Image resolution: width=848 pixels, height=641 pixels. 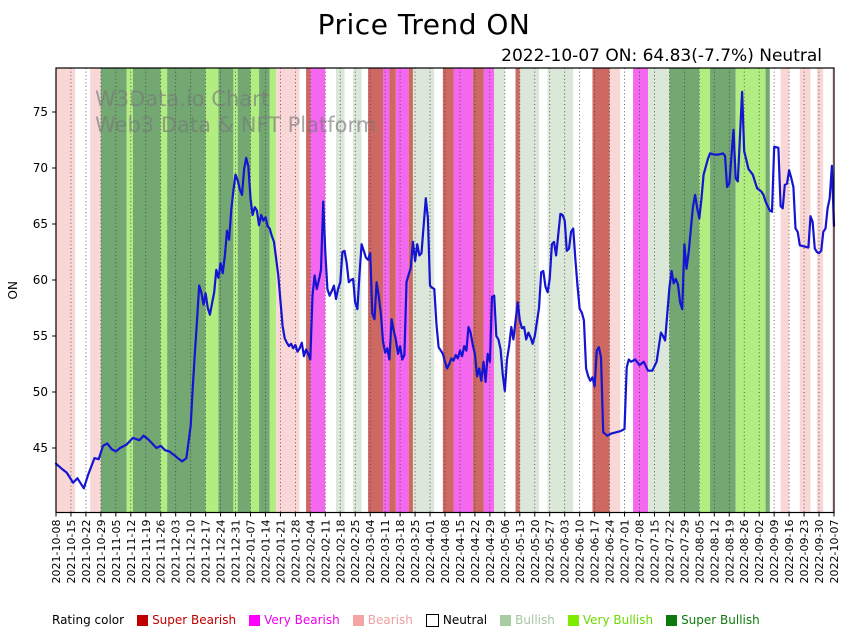 I want to click on x-tick-label: 2022-02-11, so click(x=325, y=552).